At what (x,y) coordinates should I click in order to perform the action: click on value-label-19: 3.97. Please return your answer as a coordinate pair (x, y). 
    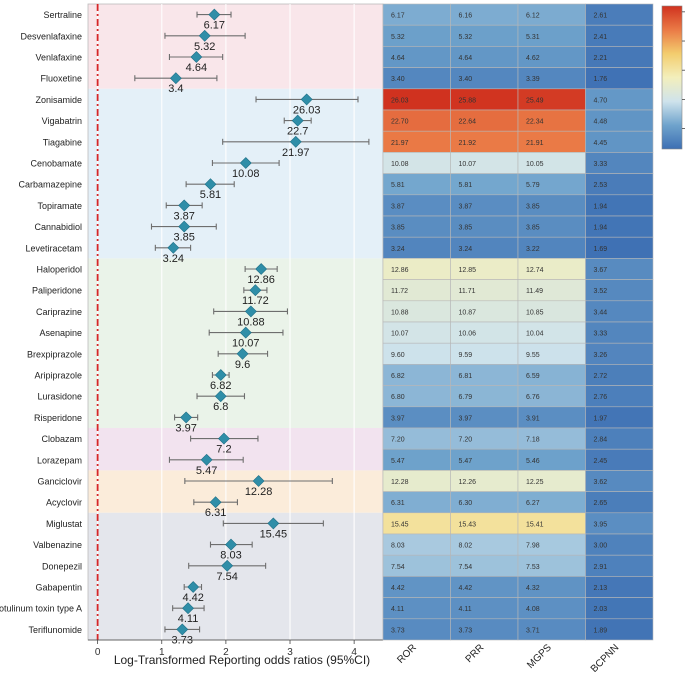
    Looking at the image, I should click on (185, 428).